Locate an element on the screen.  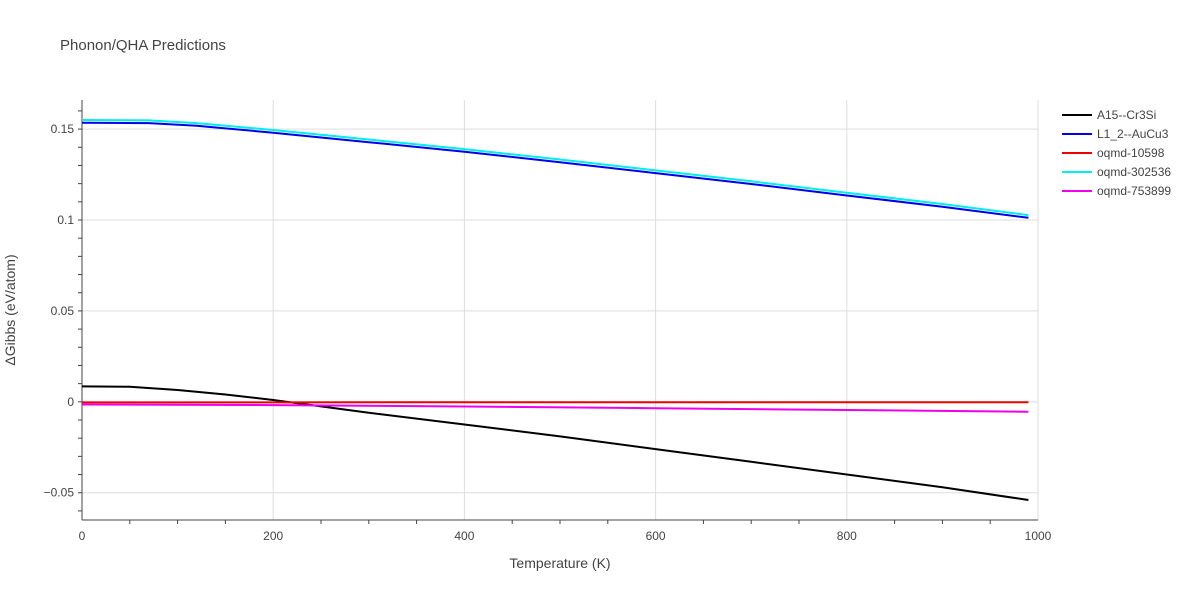
x-tick-label: 800 is located at coordinates (847, 536).